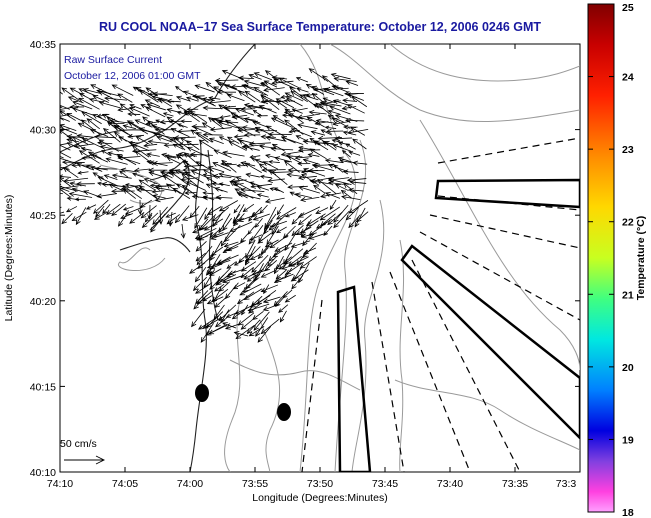  What do you see at coordinates (628, 223) in the screenshot?
I see `colorbar-tick-label: 22` at bounding box center [628, 223].